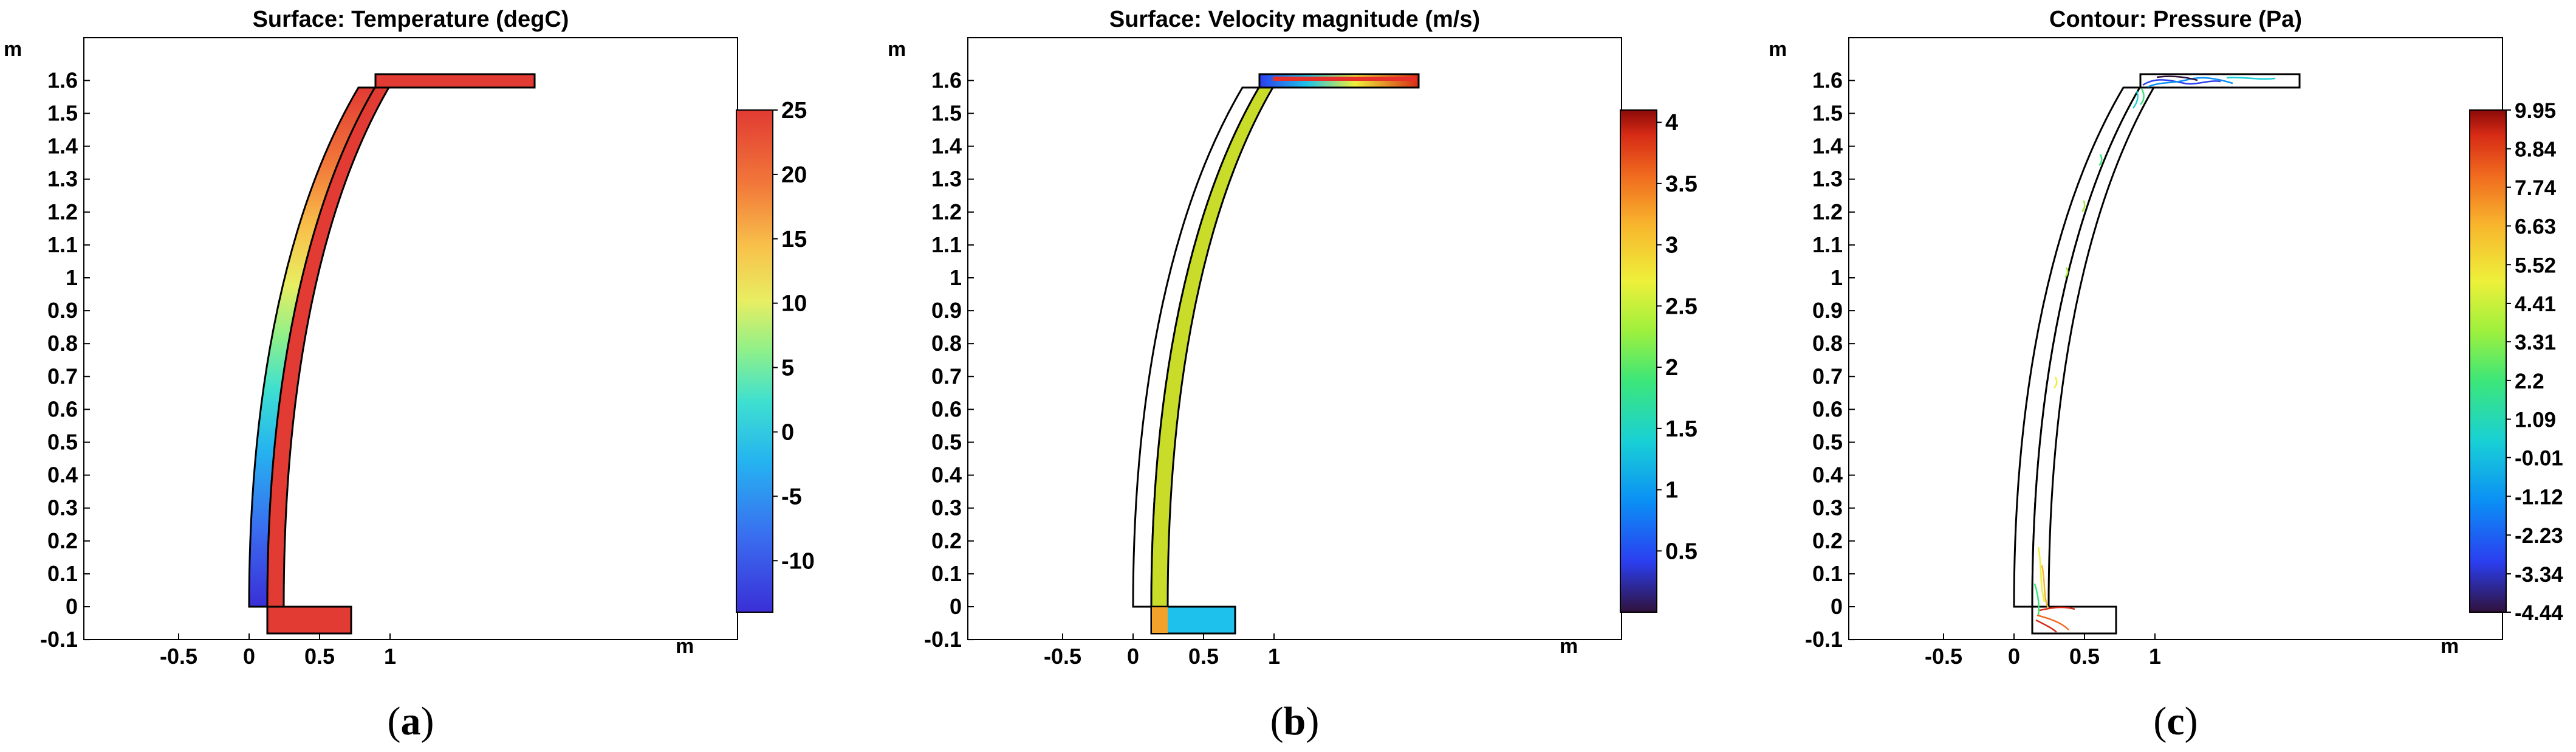 This screenshot has height=752, width=2576. Describe the element at coordinates (1681, 184) in the screenshot. I see `colorbar-tick-label: 3.5` at that location.